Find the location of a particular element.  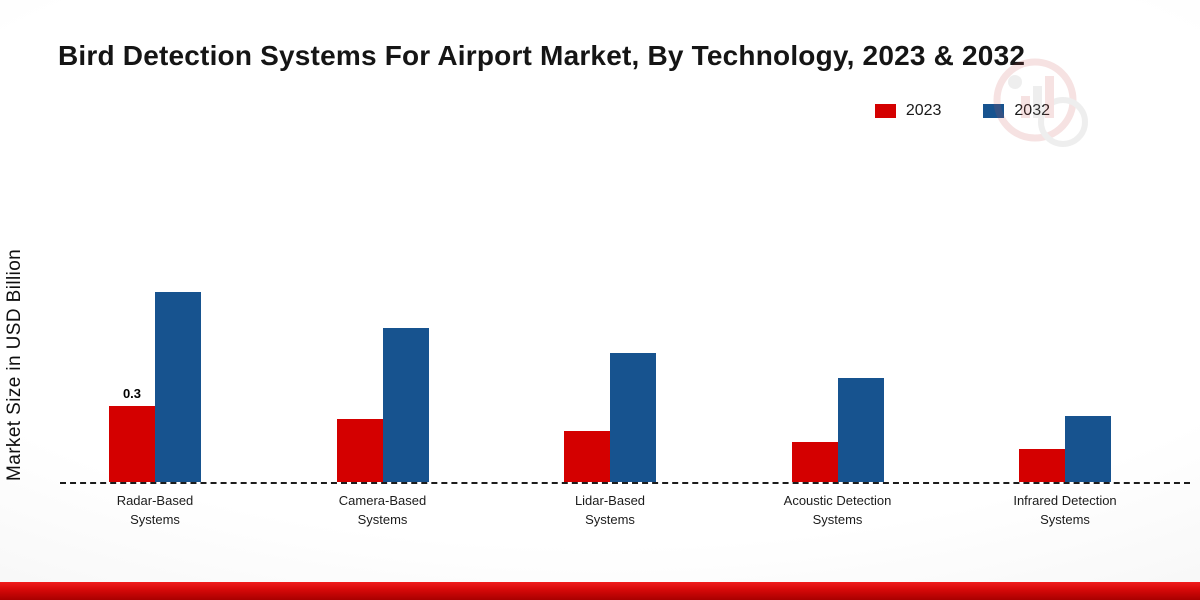

legend-item-2032: 2032 is located at coordinates (1016, 111).